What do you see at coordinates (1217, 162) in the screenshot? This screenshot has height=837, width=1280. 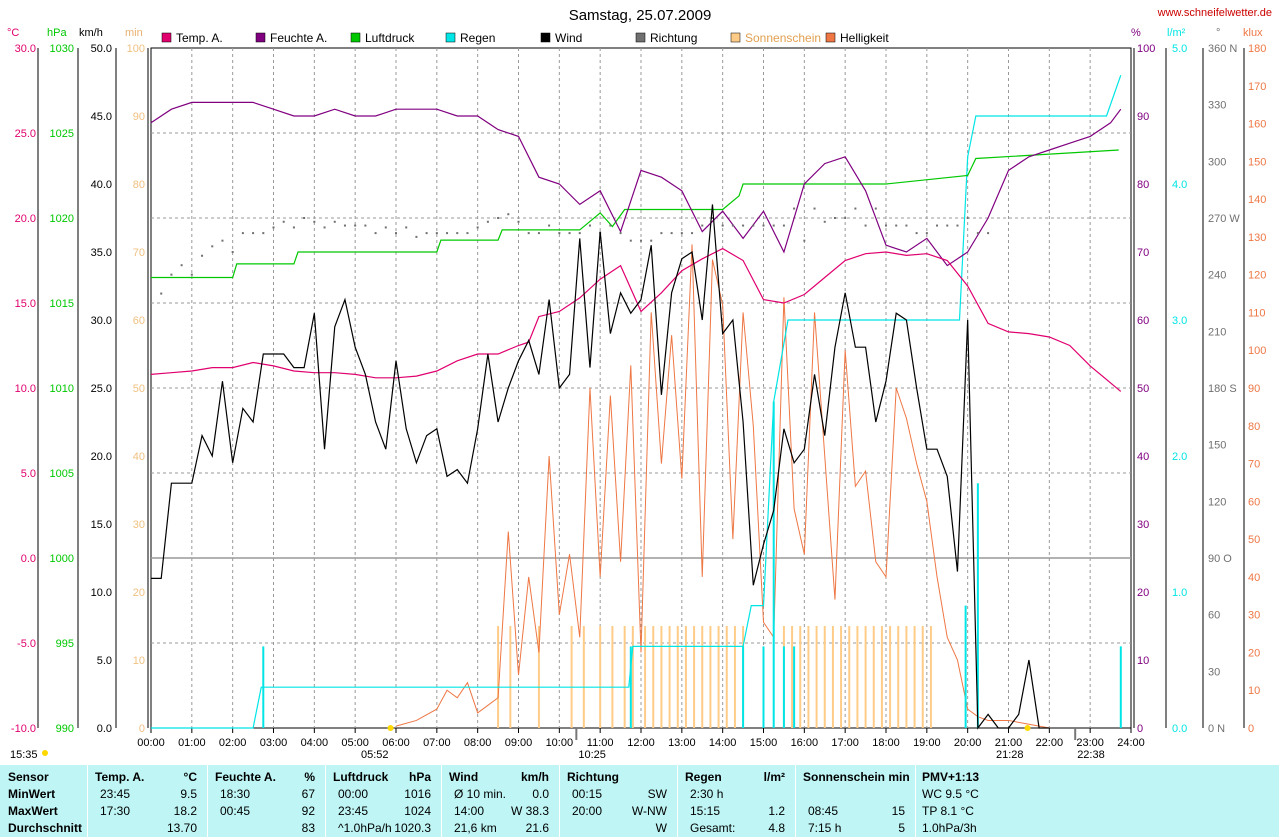 I see `dir-tick-2: 300` at bounding box center [1217, 162].